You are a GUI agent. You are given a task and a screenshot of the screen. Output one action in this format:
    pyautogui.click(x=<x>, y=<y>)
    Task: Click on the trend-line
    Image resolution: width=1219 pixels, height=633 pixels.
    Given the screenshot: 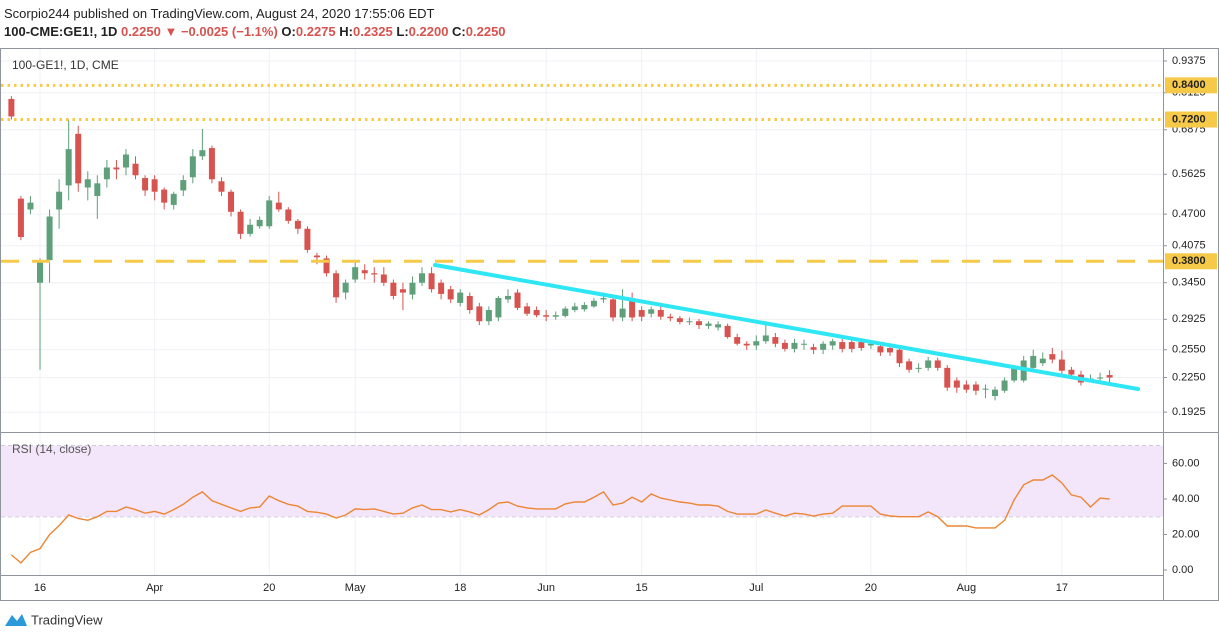 What is the action you would take?
    pyautogui.click(x=786, y=327)
    